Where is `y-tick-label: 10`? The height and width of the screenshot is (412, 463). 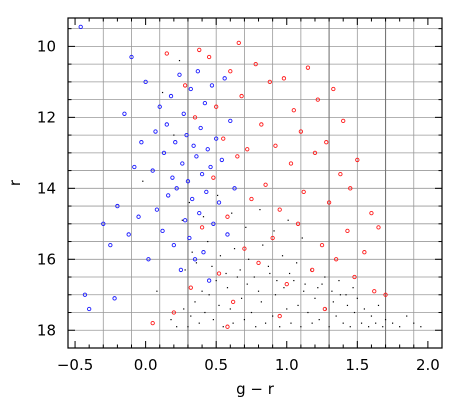 y-tick-label: 10 is located at coordinates (46, 46).